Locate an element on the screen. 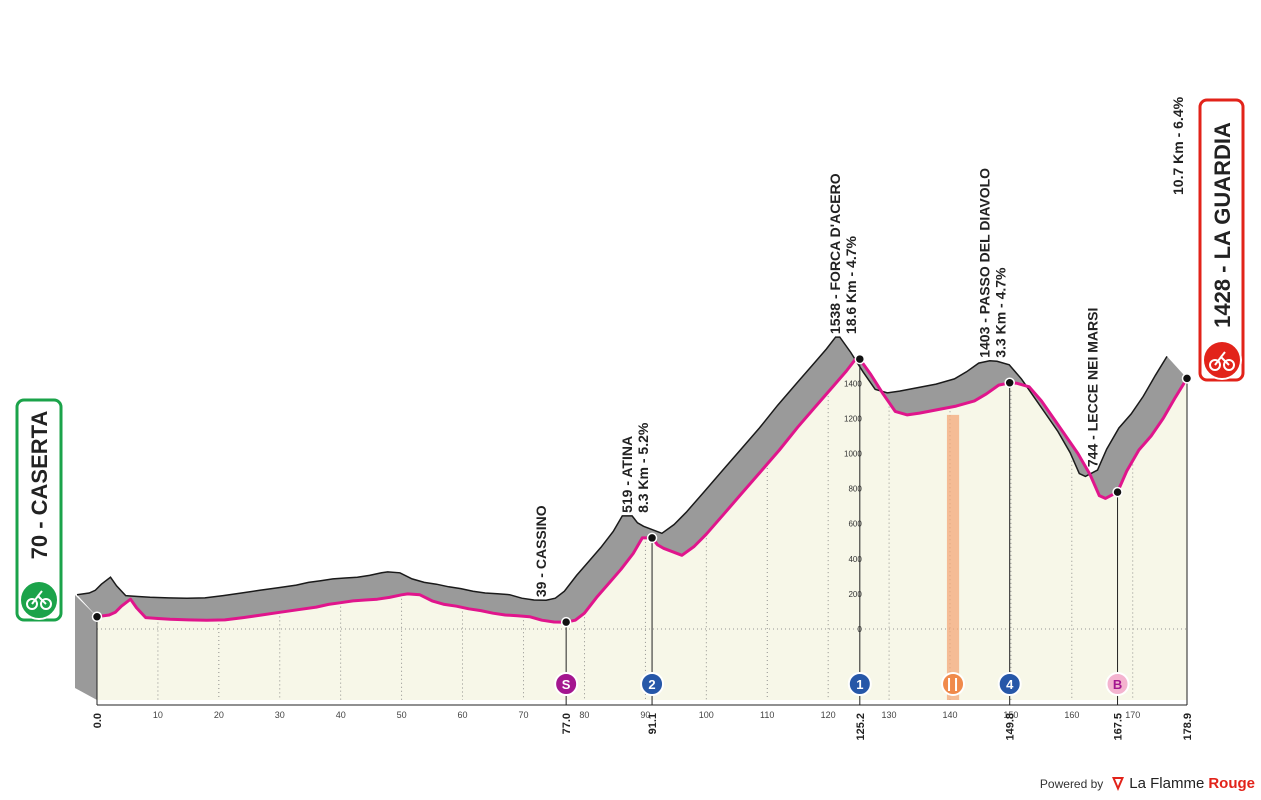  feed-zone-icon is located at coordinates (953, 684).